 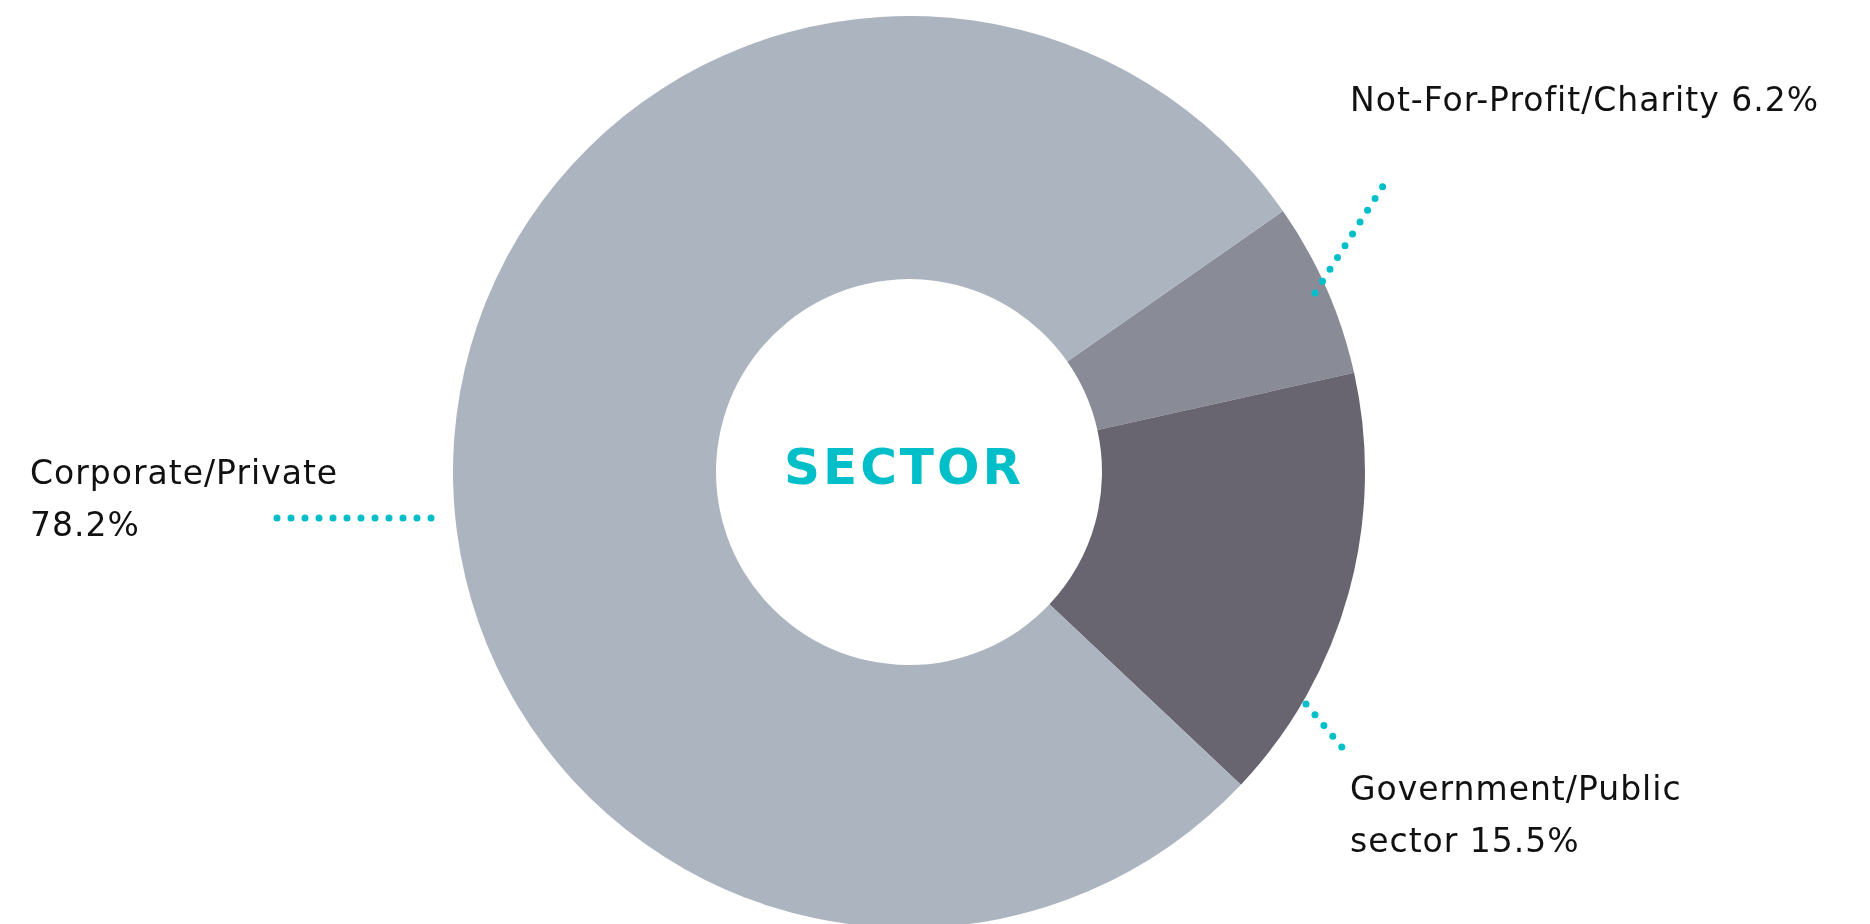 What do you see at coordinates (184, 472) in the screenshot?
I see `slice-label: Corporate/Private` at bounding box center [184, 472].